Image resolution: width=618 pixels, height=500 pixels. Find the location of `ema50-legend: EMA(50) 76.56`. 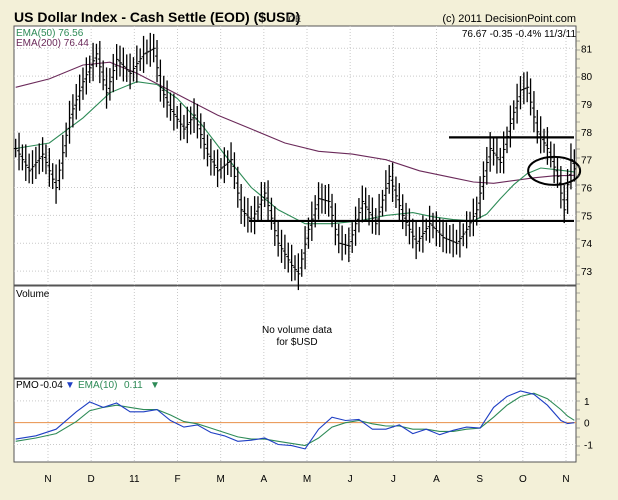

ema50-legend: EMA(50) 76.56 is located at coordinates (50, 33).